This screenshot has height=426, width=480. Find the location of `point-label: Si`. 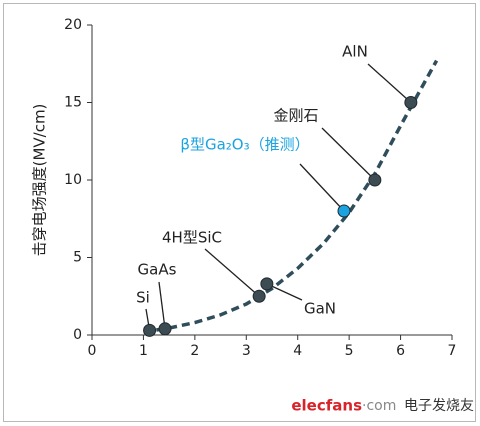

point-label: Si is located at coordinates (143, 298).